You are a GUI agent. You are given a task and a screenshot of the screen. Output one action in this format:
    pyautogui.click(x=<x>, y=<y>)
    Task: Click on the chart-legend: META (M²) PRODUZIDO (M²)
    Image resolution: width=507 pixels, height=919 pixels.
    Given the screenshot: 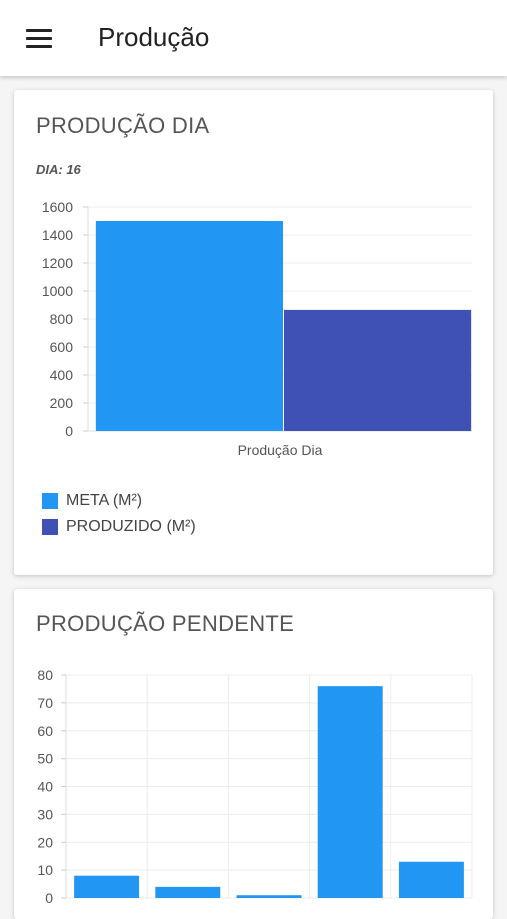 What is the action you would take?
    pyautogui.click(x=119, y=514)
    